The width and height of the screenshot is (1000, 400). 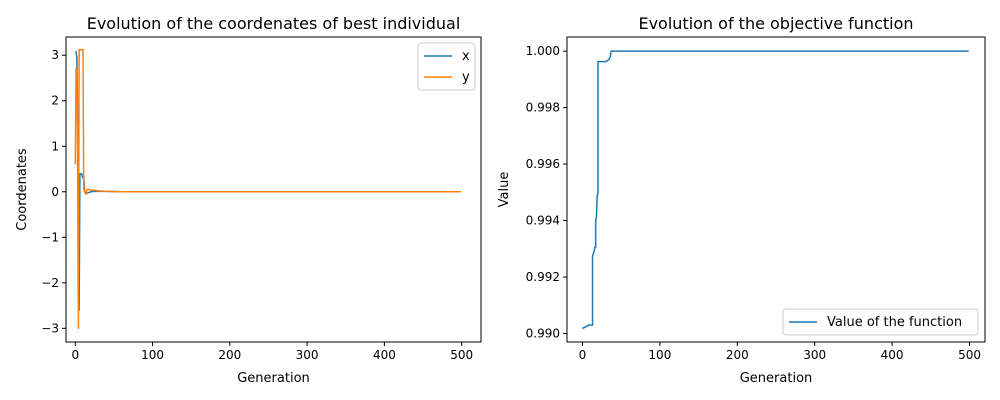 What do you see at coordinates (55, 146) in the screenshot?
I see `left-y-tick-label: 1` at bounding box center [55, 146].